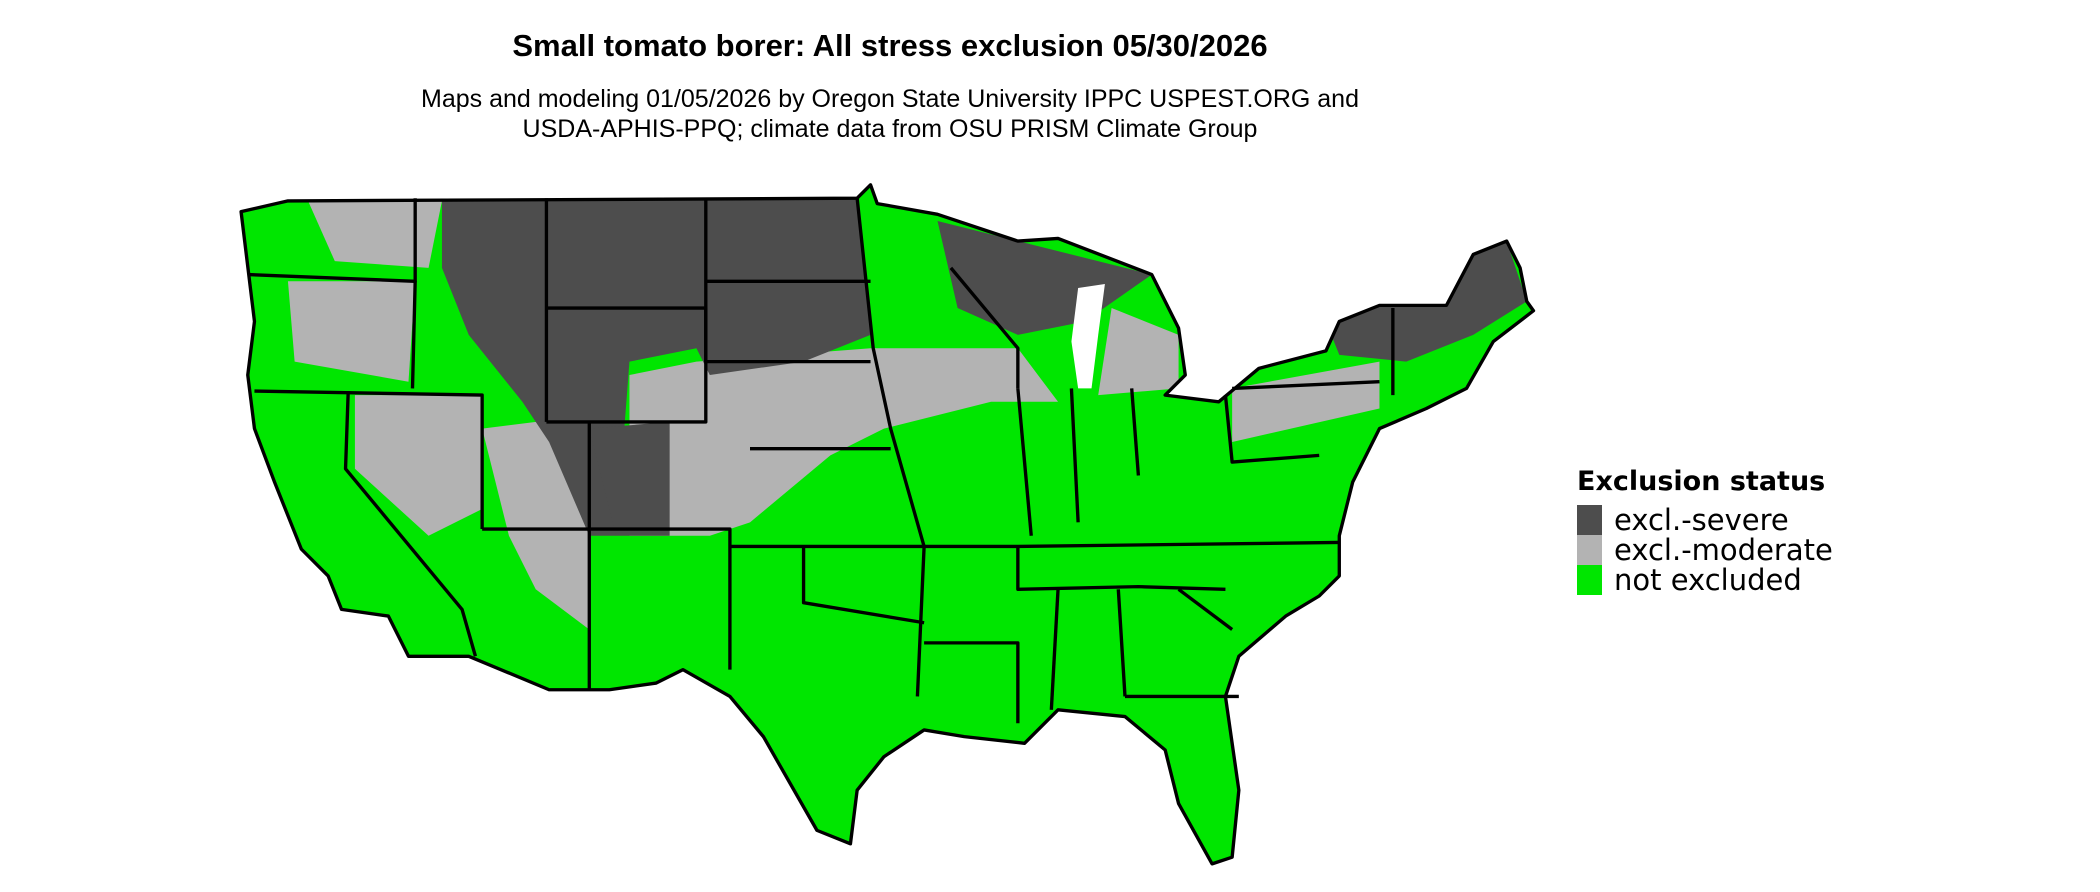 The width and height of the screenshot is (2100, 892). I want to click on legend-title: Exclusion status, so click(1701, 481).